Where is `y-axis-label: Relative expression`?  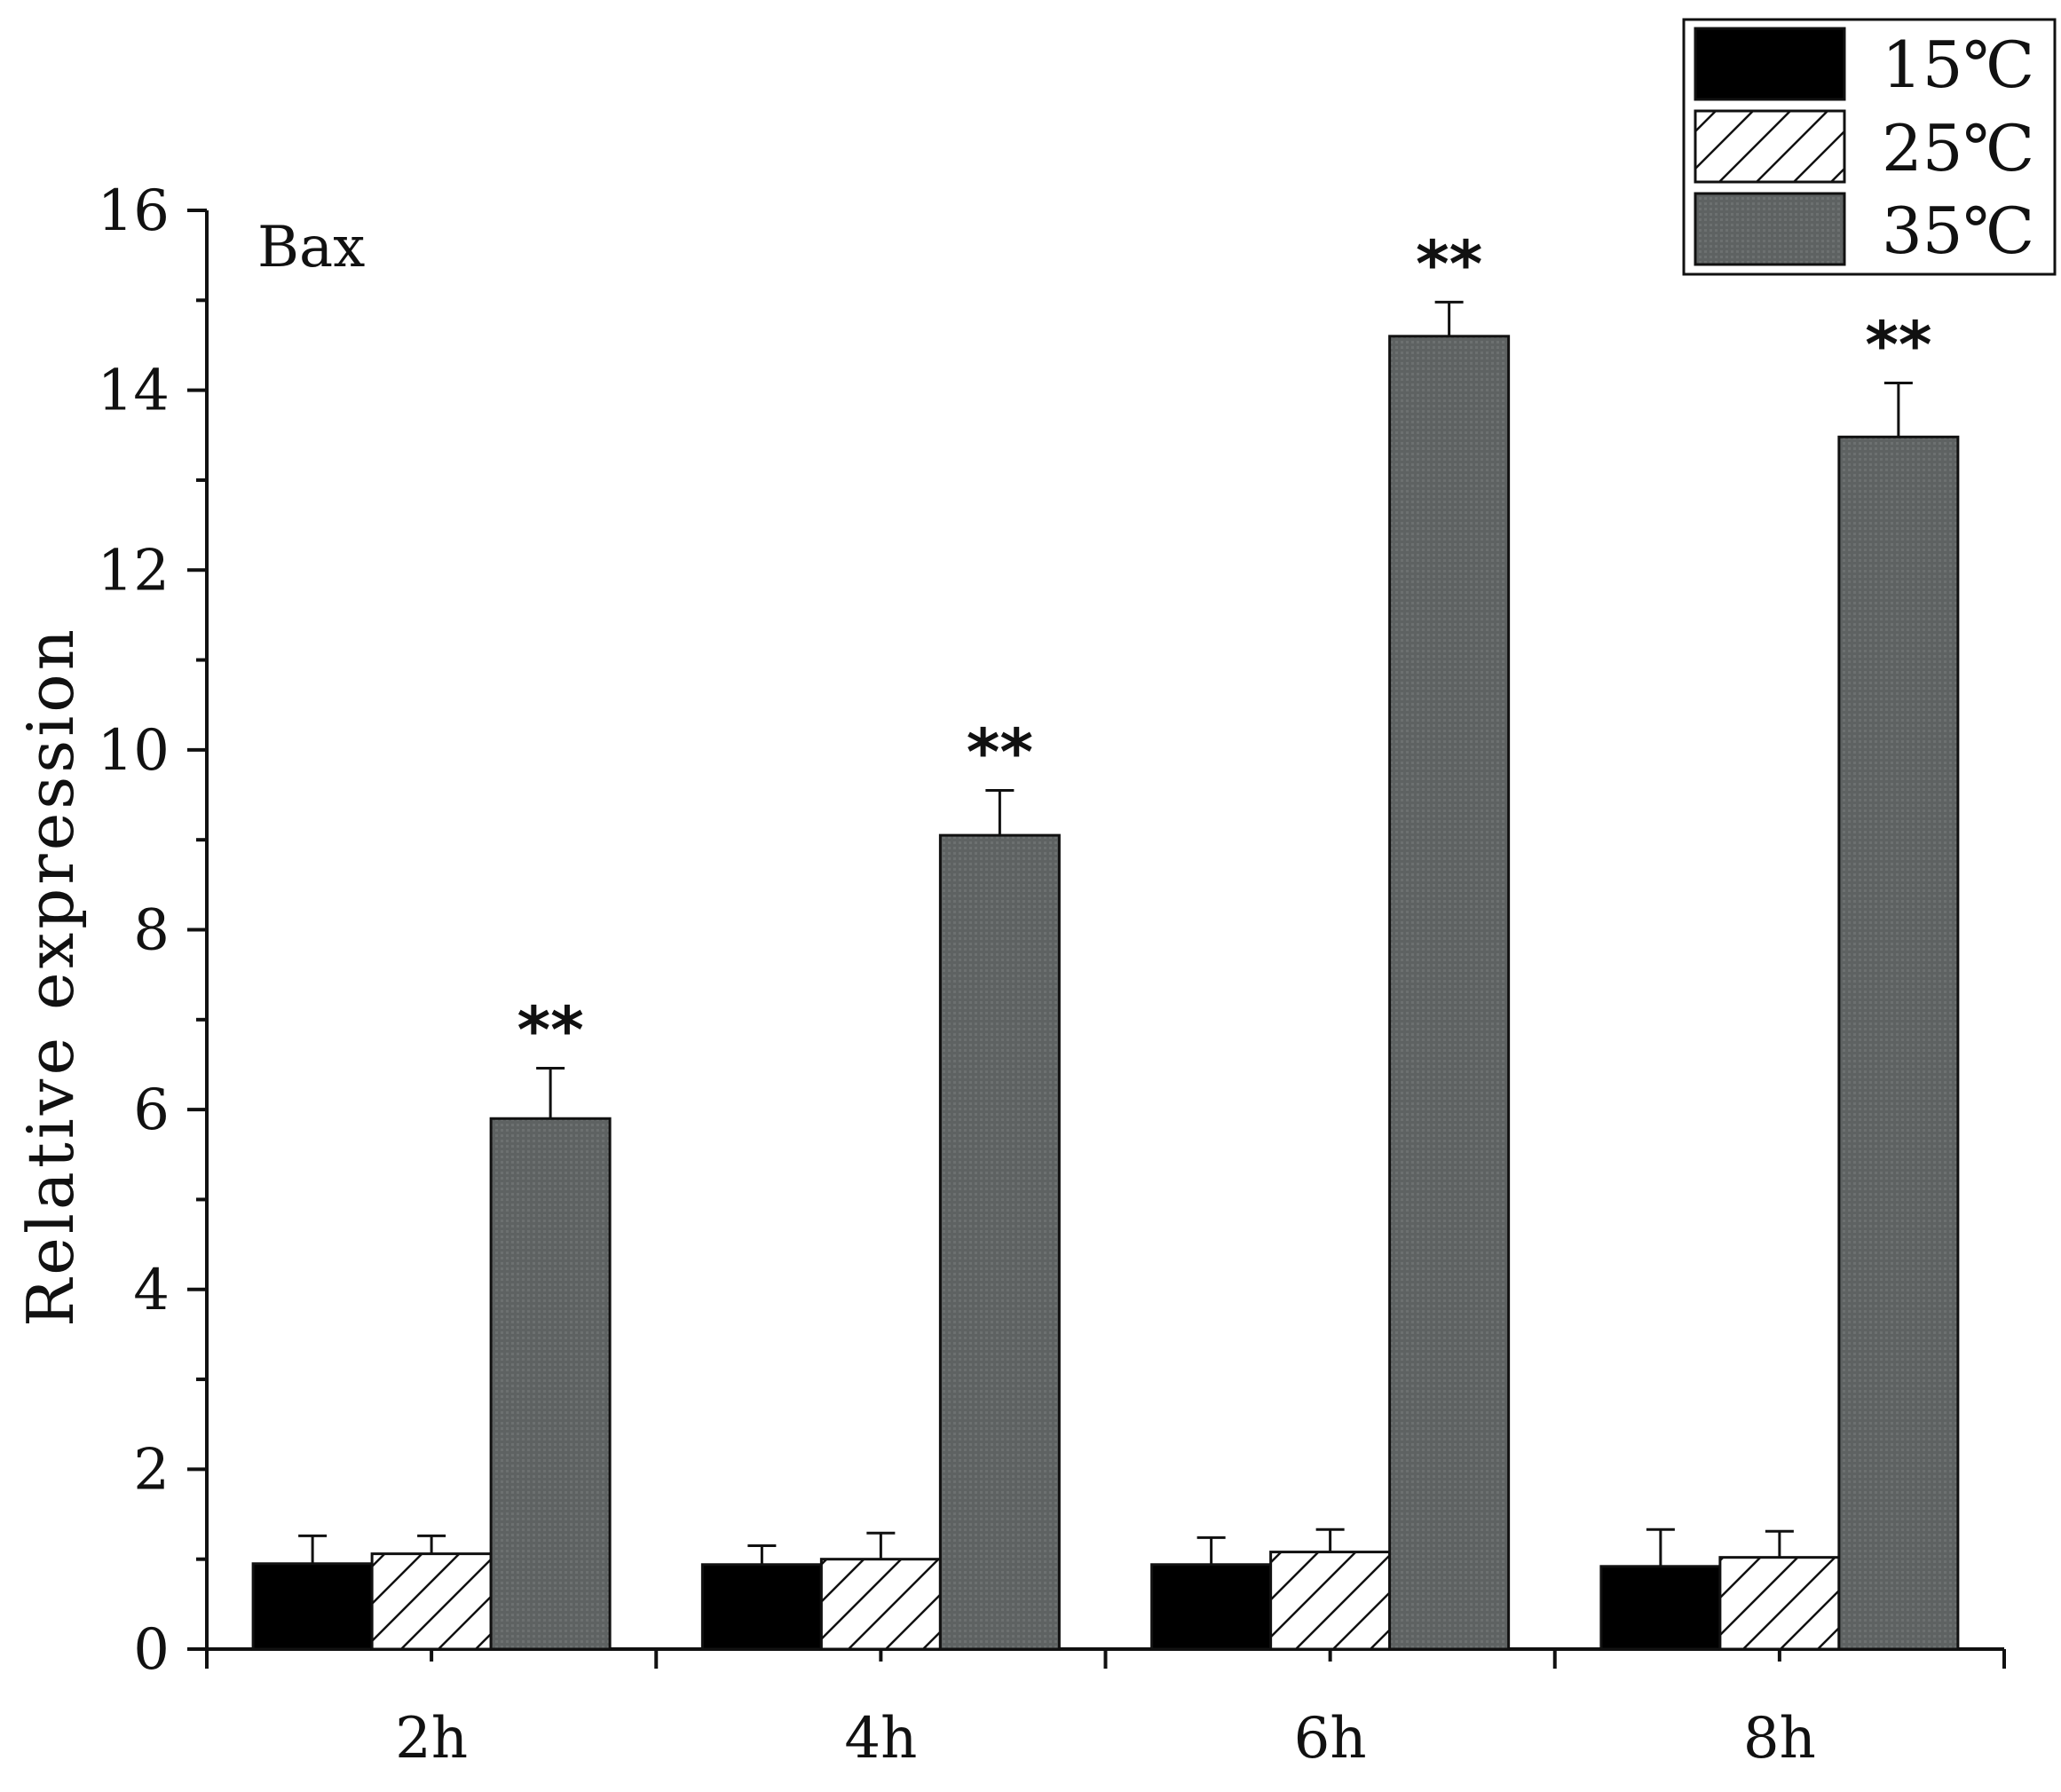 y-axis-label: Relative expression is located at coordinates (50, 976).